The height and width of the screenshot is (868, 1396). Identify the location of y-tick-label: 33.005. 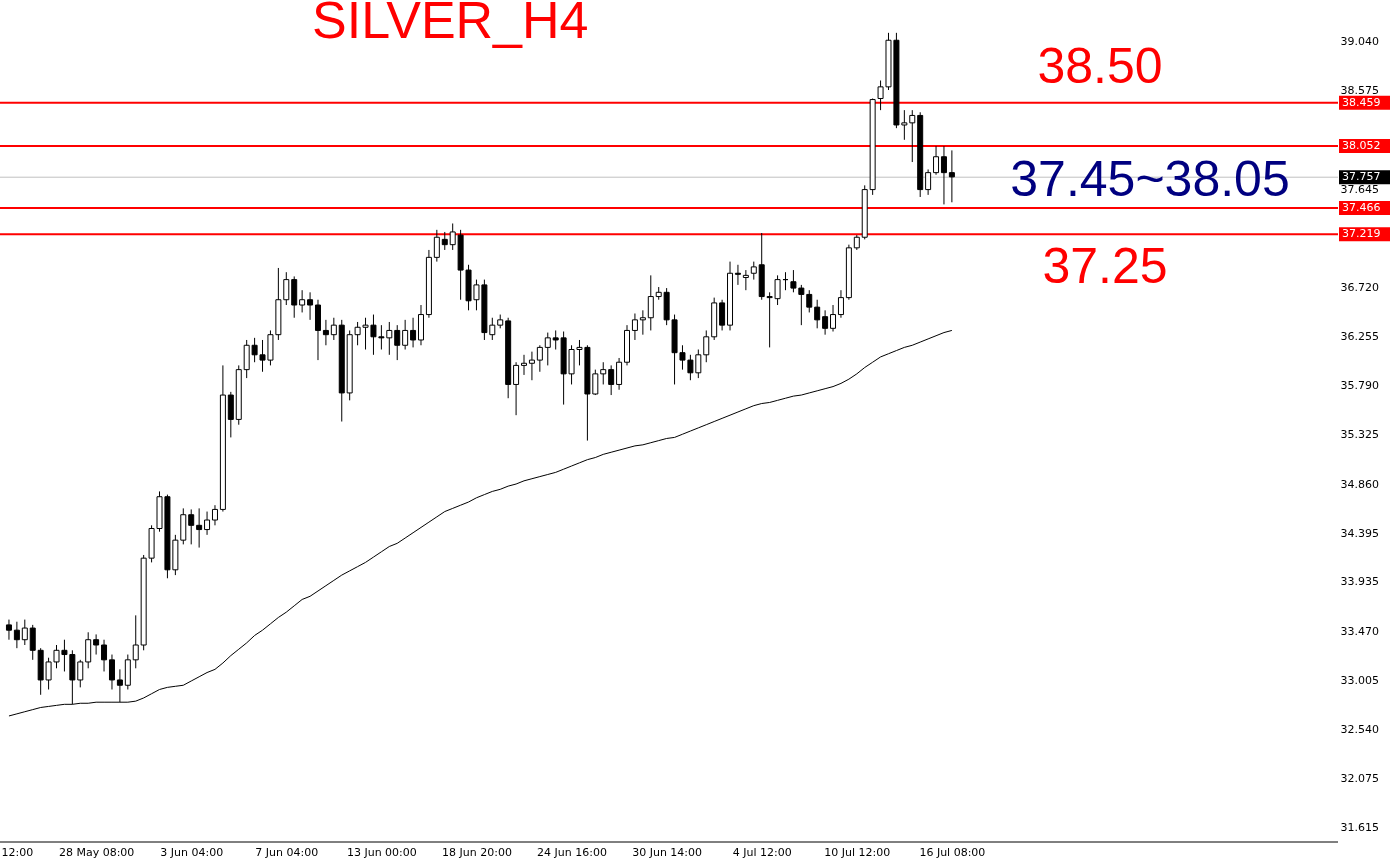
(1359, 680).